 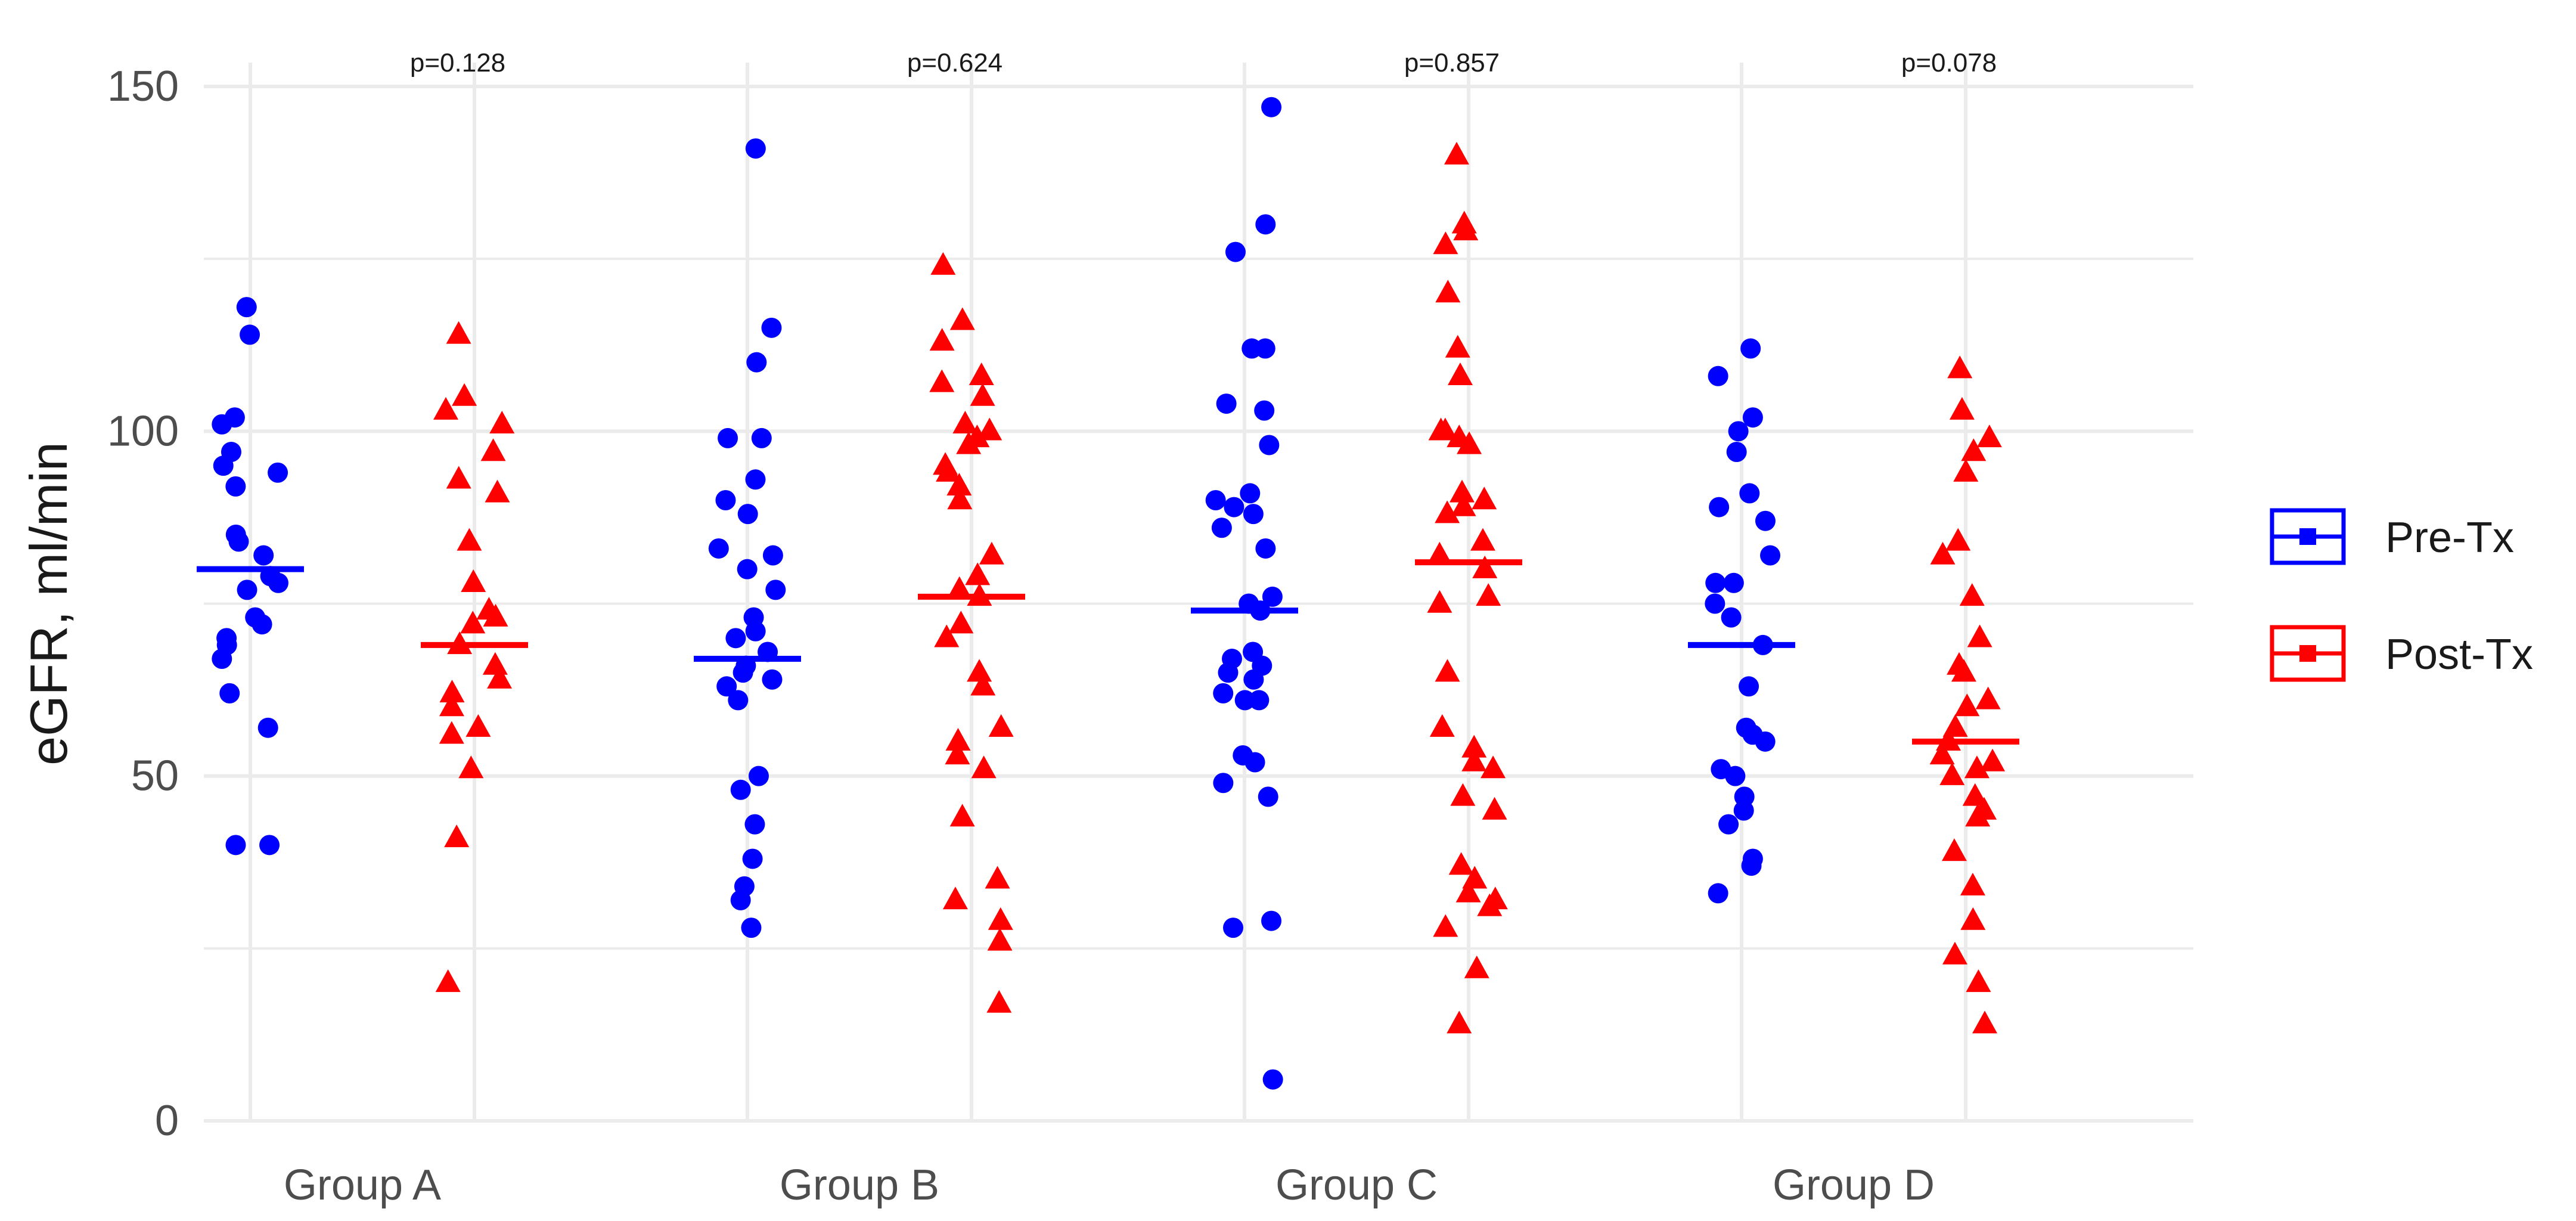 What do you see at coordinates (1204, 63) in the screenshot?
I see `p-value-annotations: p=0.128 p=0.624 p=0.857 p=0.078` at bounding box center [1204, 63].